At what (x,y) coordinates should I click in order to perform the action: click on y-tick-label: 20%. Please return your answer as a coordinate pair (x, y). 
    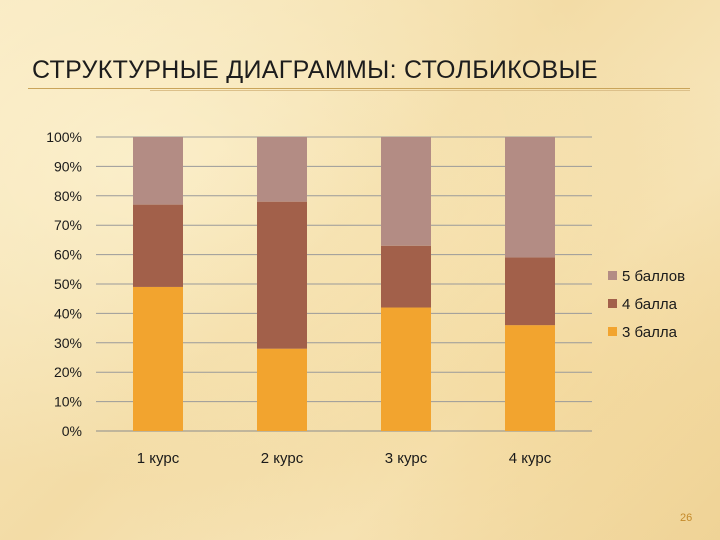
    Looking at the image, I should click on (68, 372).